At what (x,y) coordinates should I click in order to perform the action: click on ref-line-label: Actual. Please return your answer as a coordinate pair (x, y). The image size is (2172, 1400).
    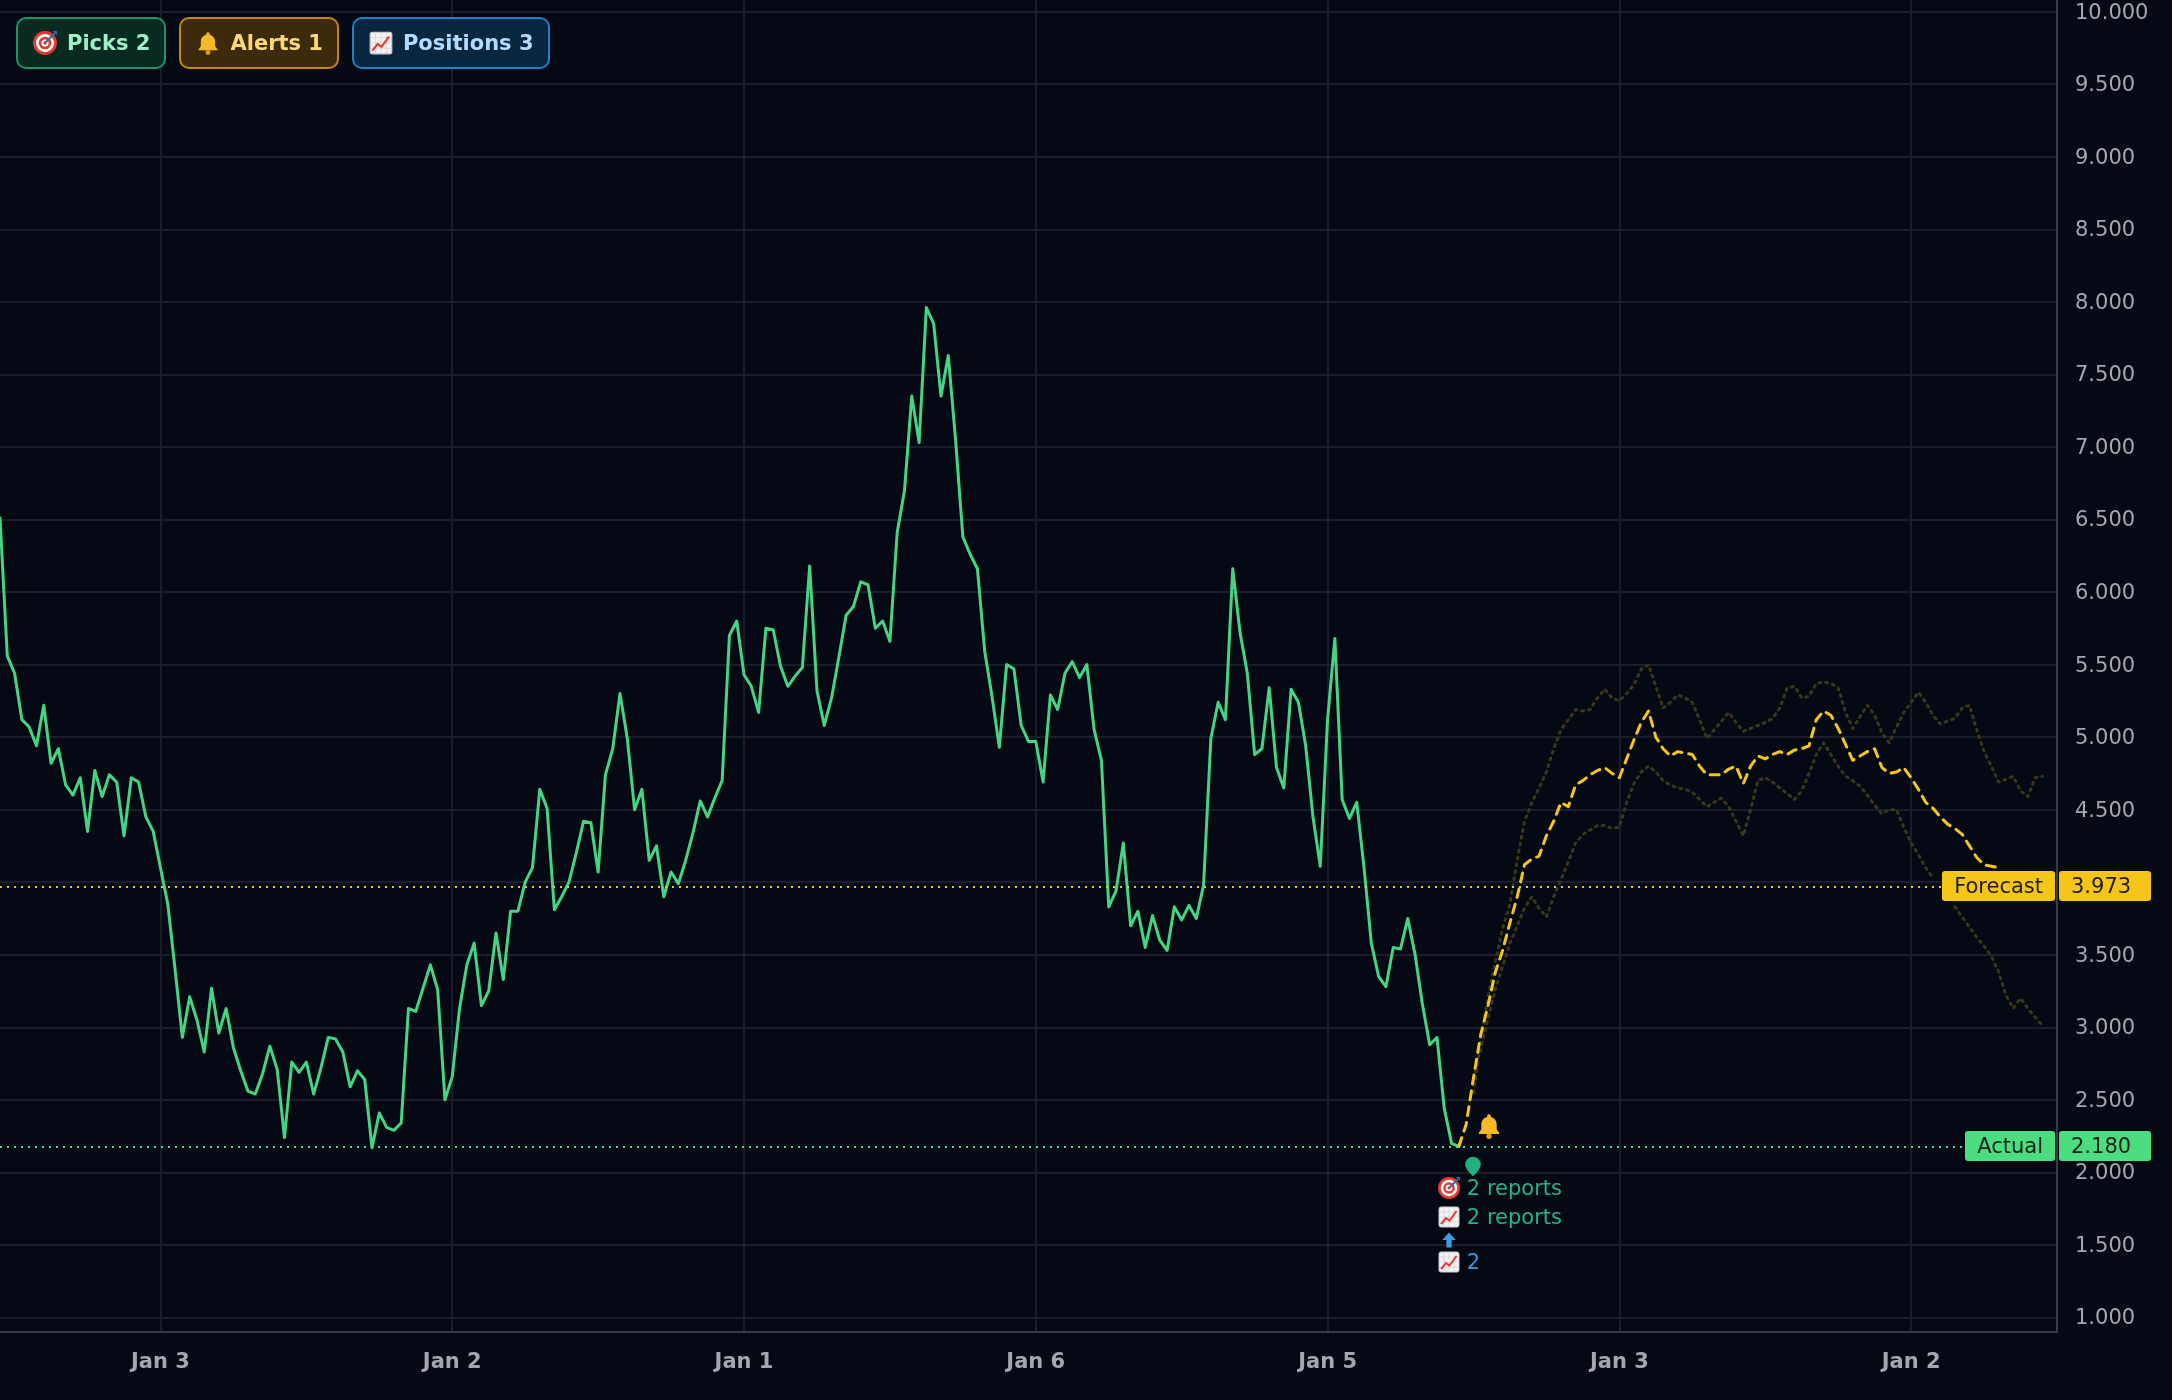
    Looking at the image, I should click on (2010, 1146).